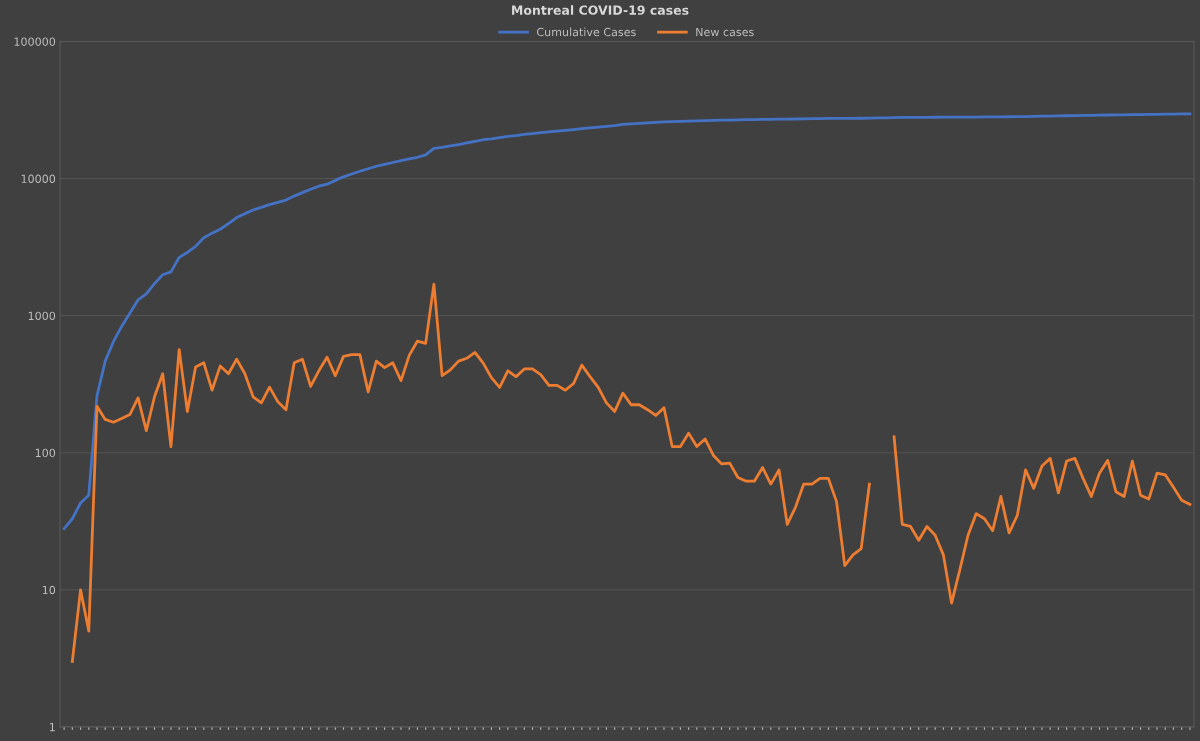 The height and width of the screenshot is (741, 1200). Describe the element at coordinates (42, 316) in the screenshot. I see `y-tick-label: 1000` at that location.